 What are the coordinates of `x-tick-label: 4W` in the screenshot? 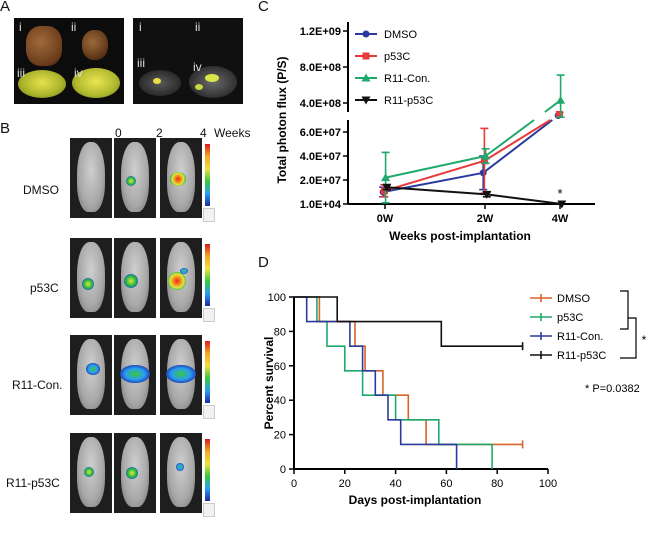 It's located at (560, 219).